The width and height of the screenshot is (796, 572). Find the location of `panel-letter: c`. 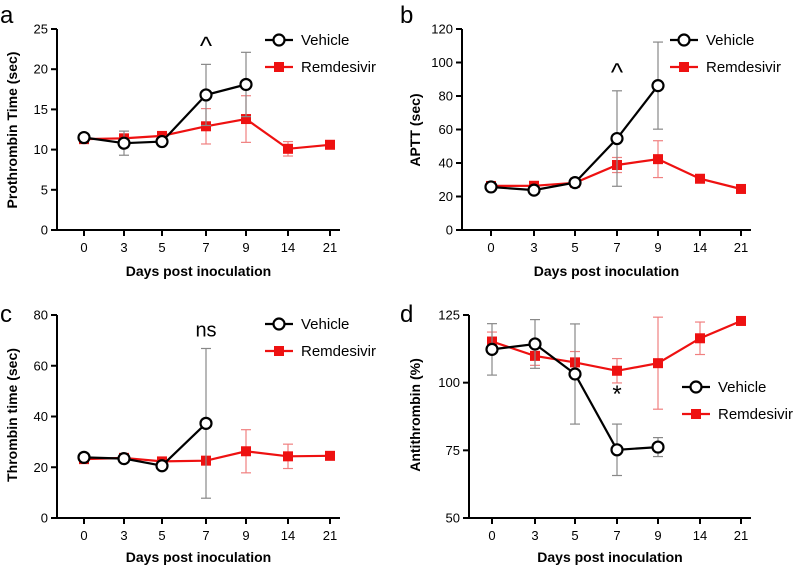

panel-letter: c is located at coordinates (6, 314).